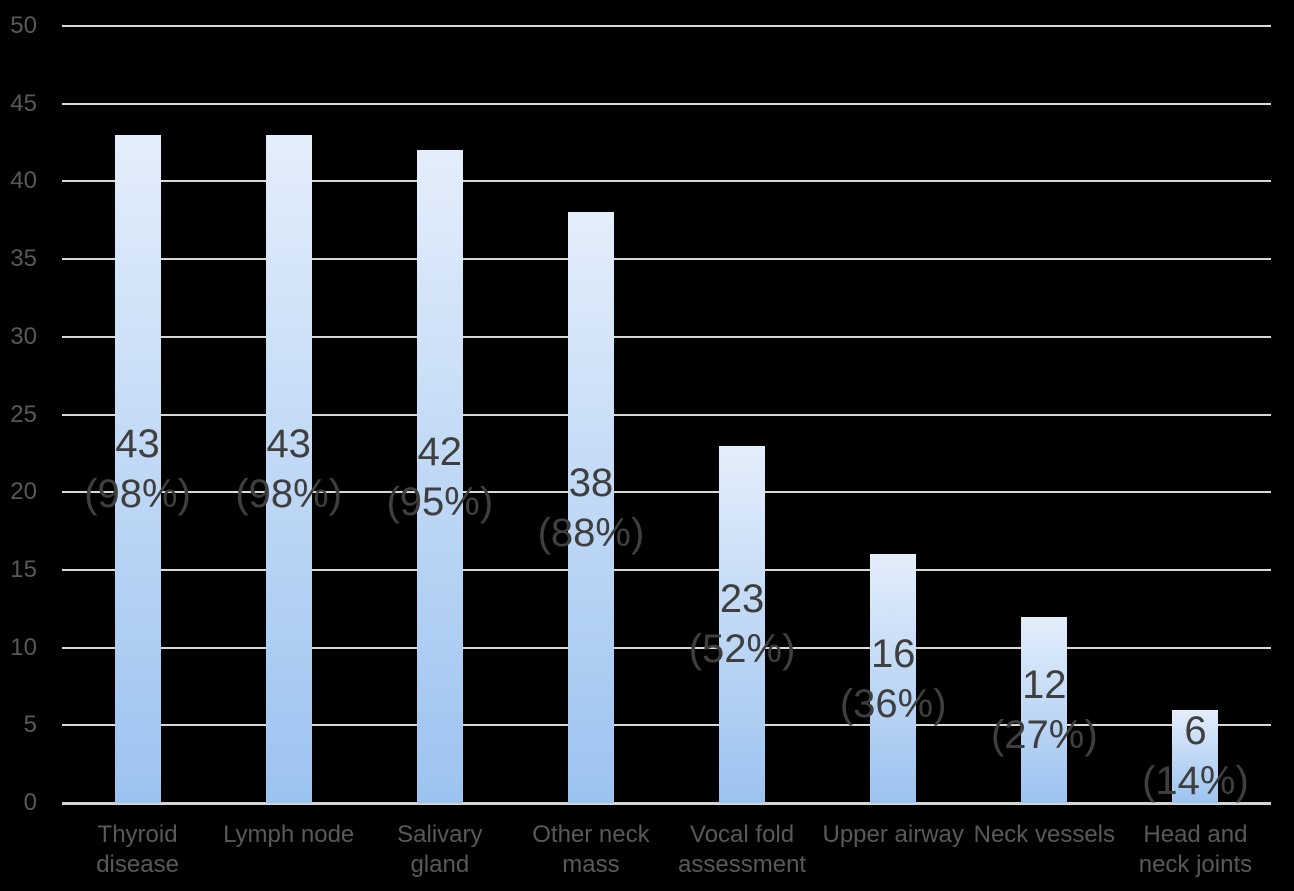 The width and height of the screenshot is (1294, 891). What do you see at coordinates (23, 25) in the screenshot?
I see `y-tick-label: 50` at bounding box center [23, 25].